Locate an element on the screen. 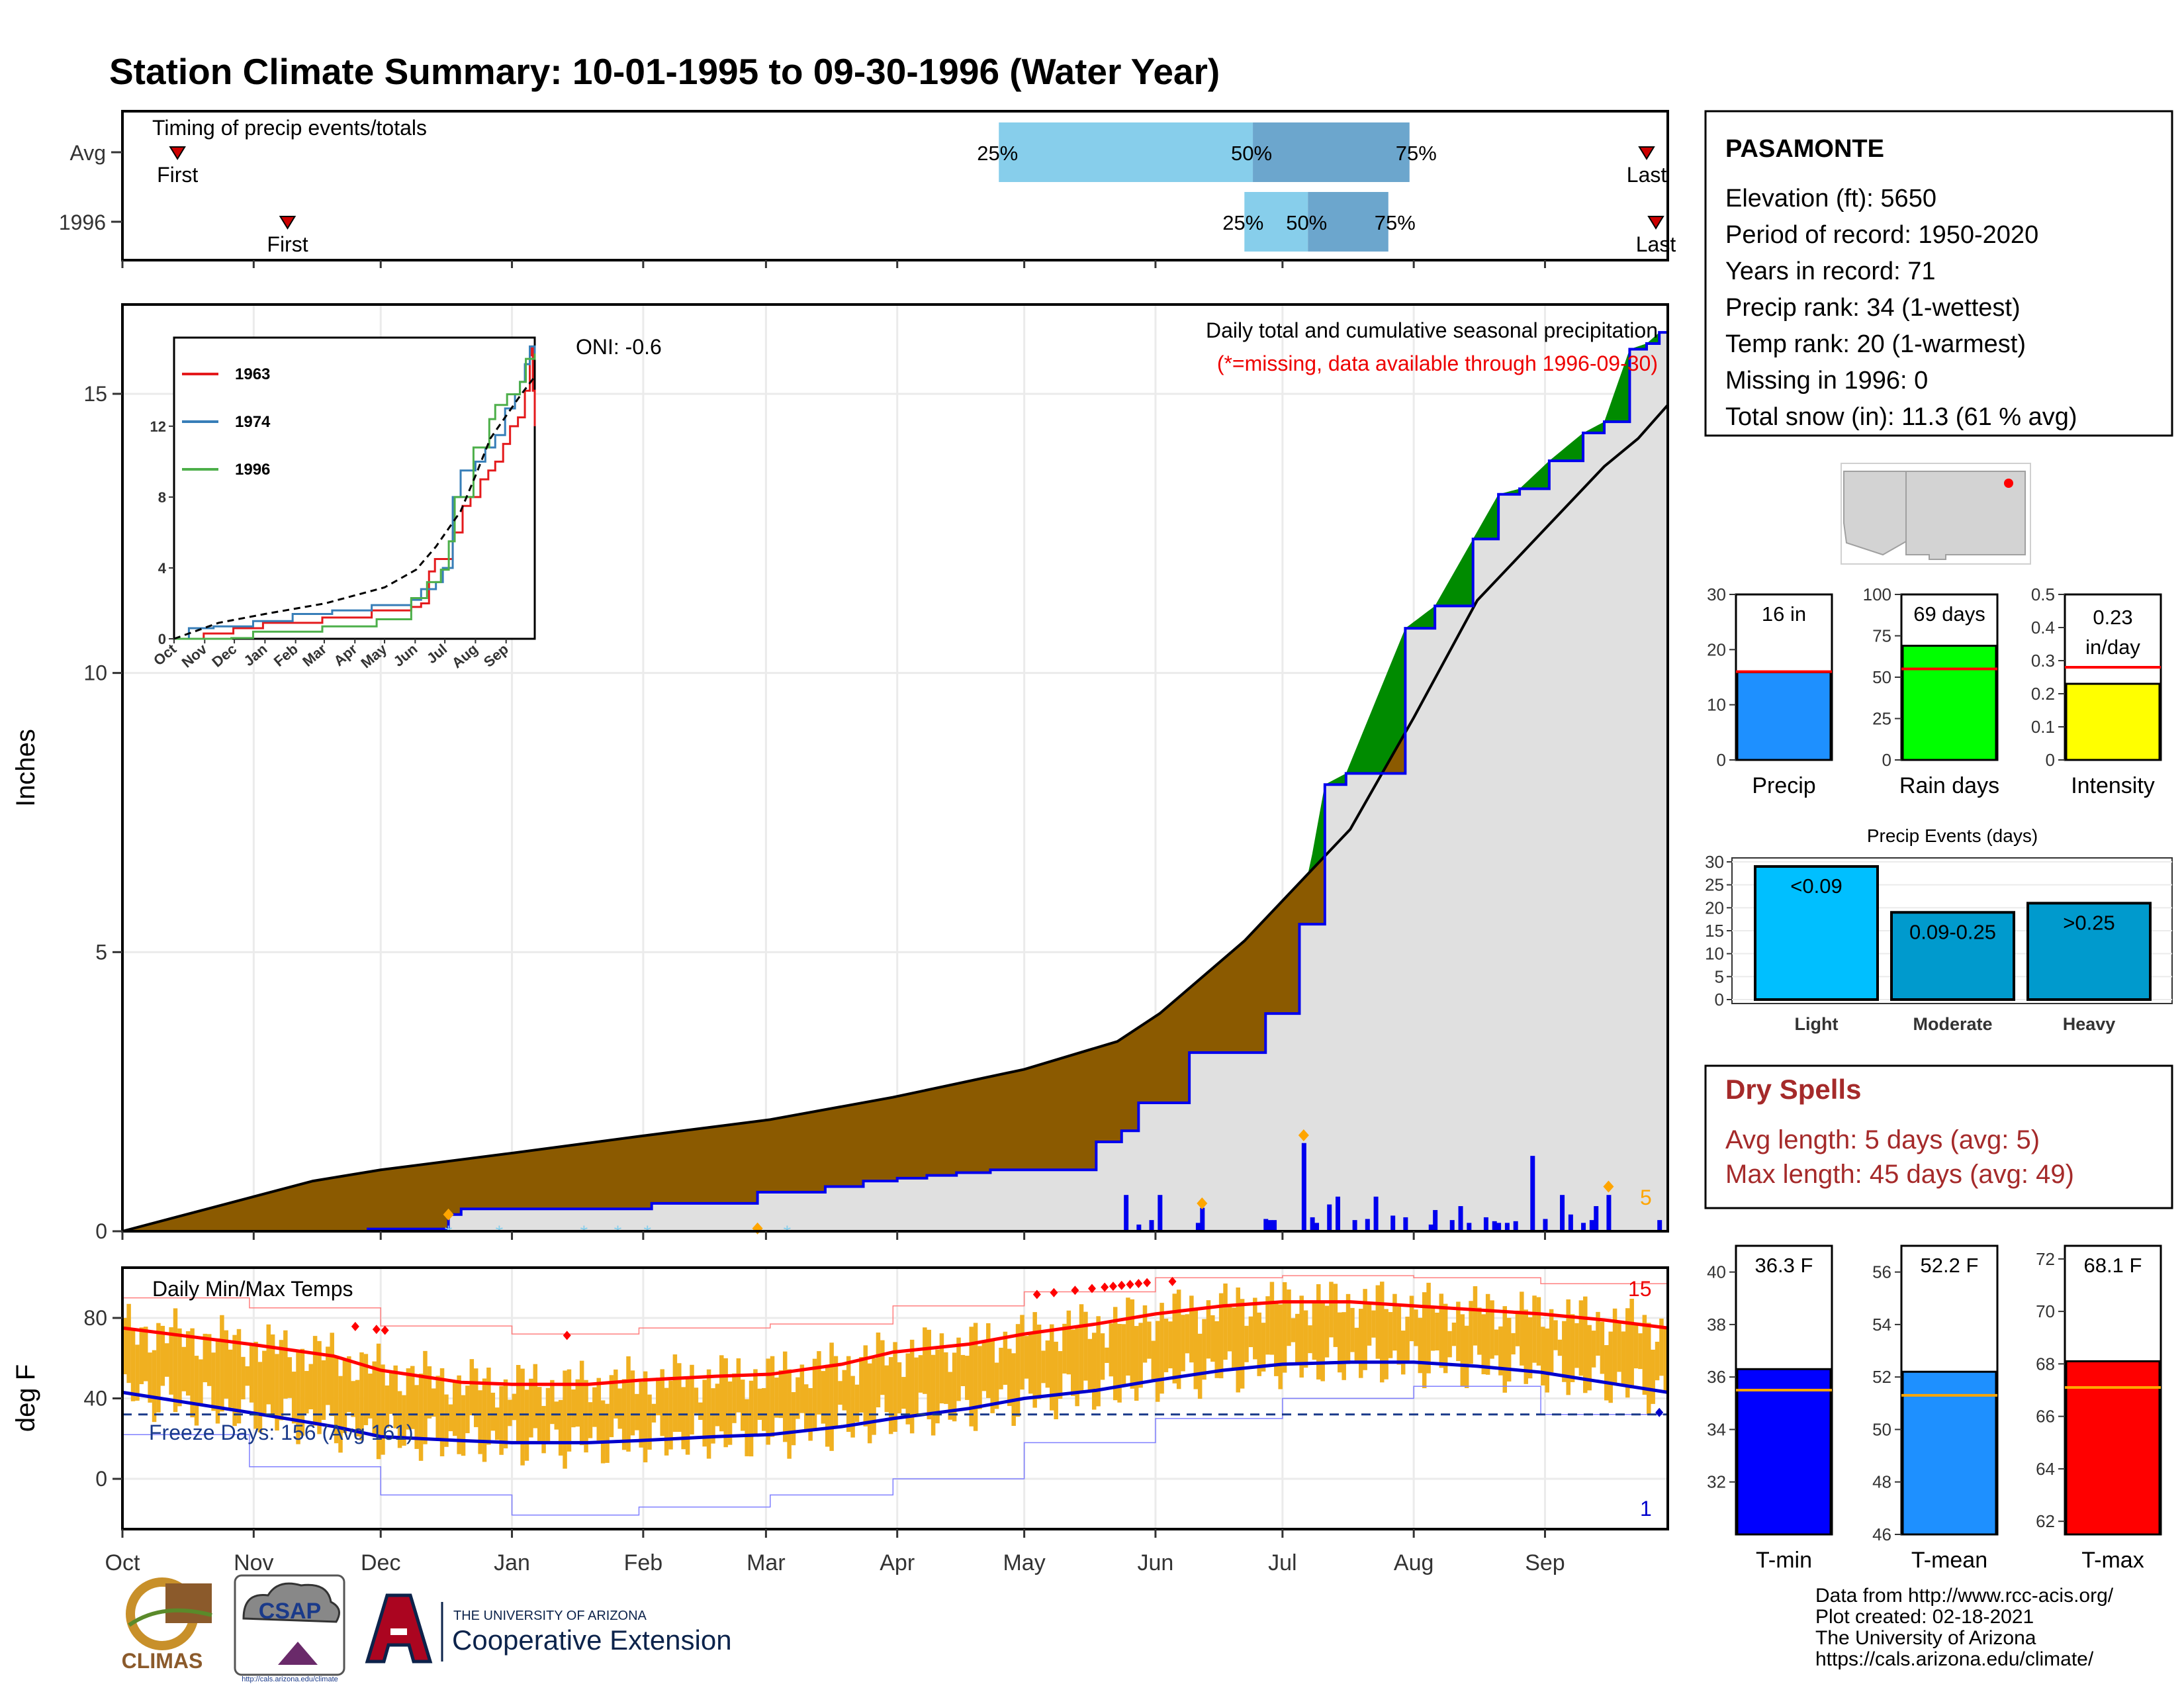  month-label: Sep is located at coordinates (1545, 1562).